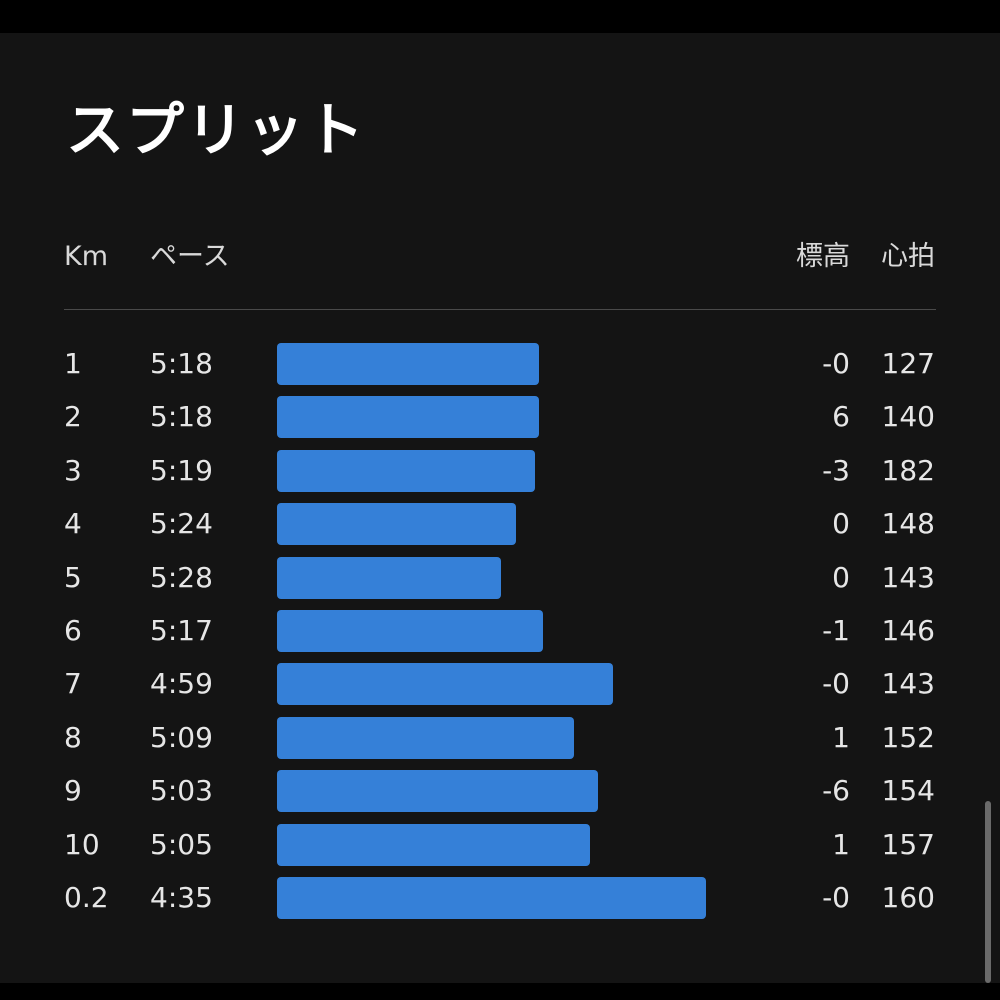 This screenshot has height=1000, width=1000. I want to click on split-elevation: 6, so click(841, 417).